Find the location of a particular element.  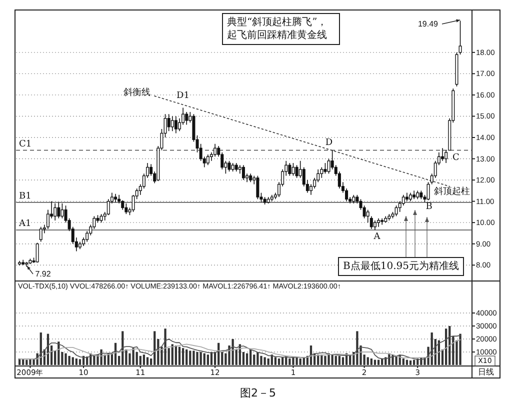

annotation: 典型“斜顶起柱腾飞”，起飞前回踩精准黄金线 is located at coordinates (281, 29).